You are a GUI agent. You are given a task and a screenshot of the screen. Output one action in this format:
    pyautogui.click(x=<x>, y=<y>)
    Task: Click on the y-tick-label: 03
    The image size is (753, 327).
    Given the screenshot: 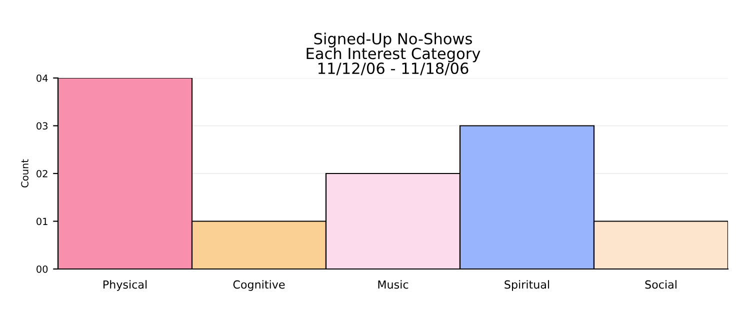 What is the action you would take?
    pyautogui.click(x=42, y=126)
    